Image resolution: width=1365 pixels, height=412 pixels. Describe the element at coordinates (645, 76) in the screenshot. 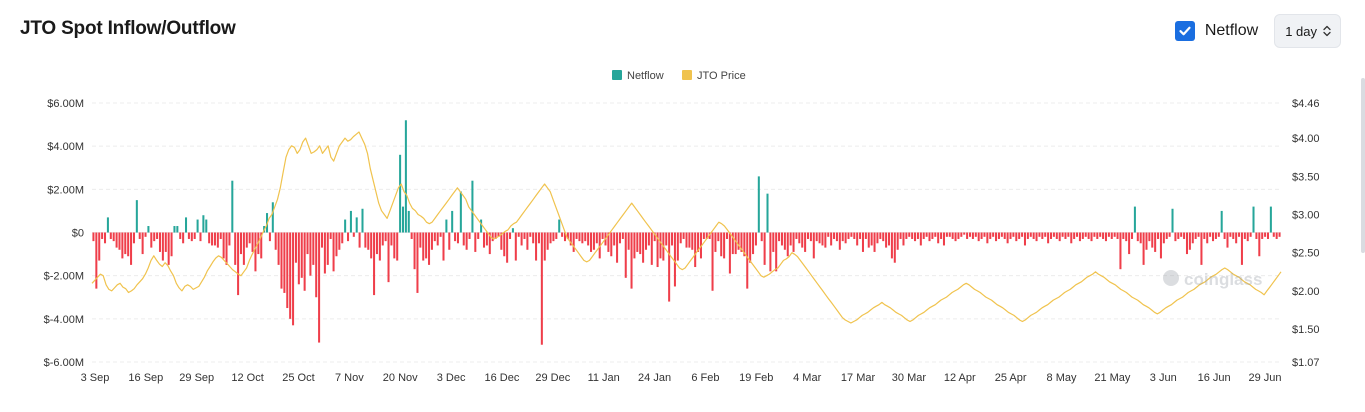

I see `legend-label-netflow: Netflow` at that location.